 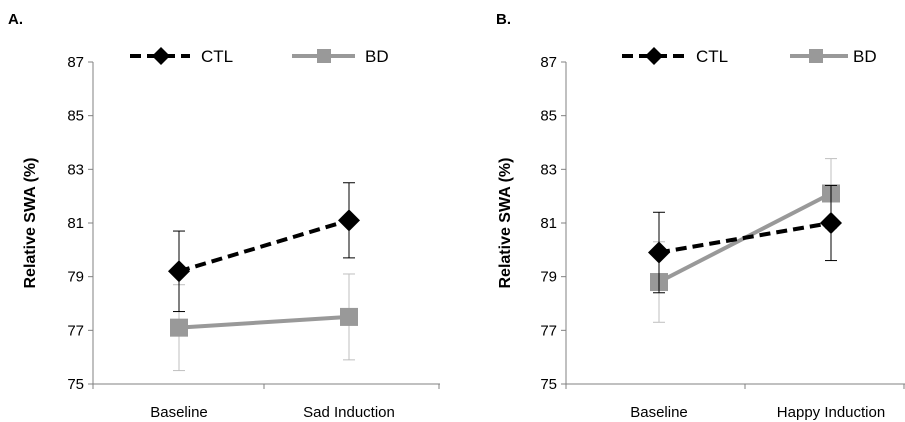 What do you see at coordinates (15, 19) in the screenshot?
I see `panel-label: A.` at bounding box center [15, 19].